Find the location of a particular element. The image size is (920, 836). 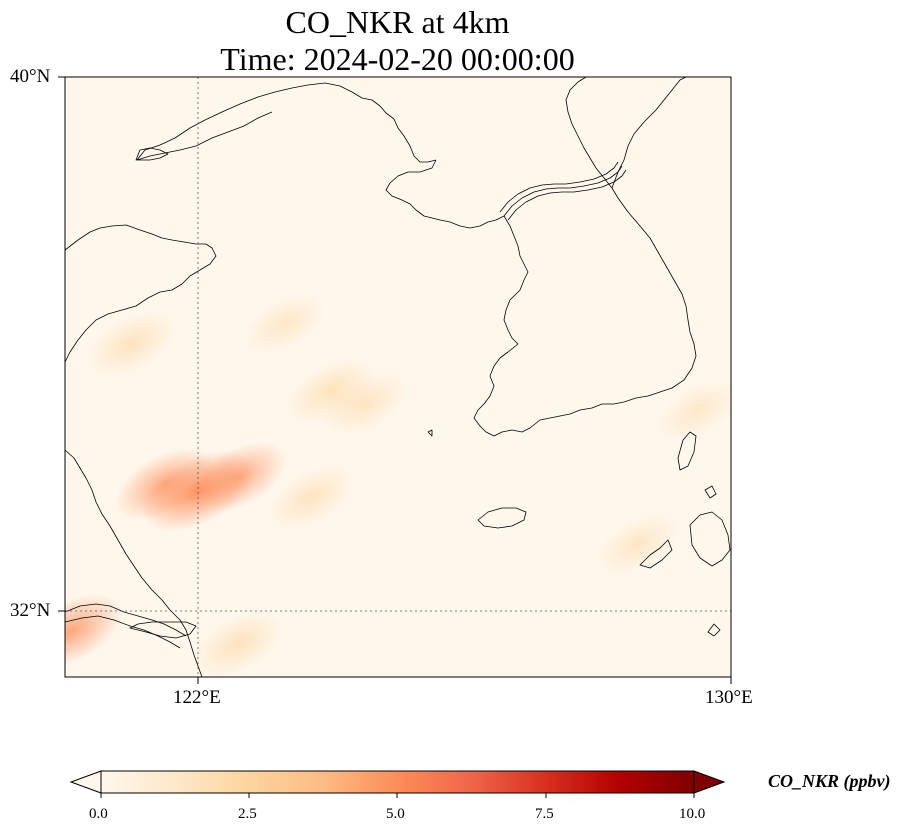

lon-tick-122e: 122°E is located at coordinates (197, 697).